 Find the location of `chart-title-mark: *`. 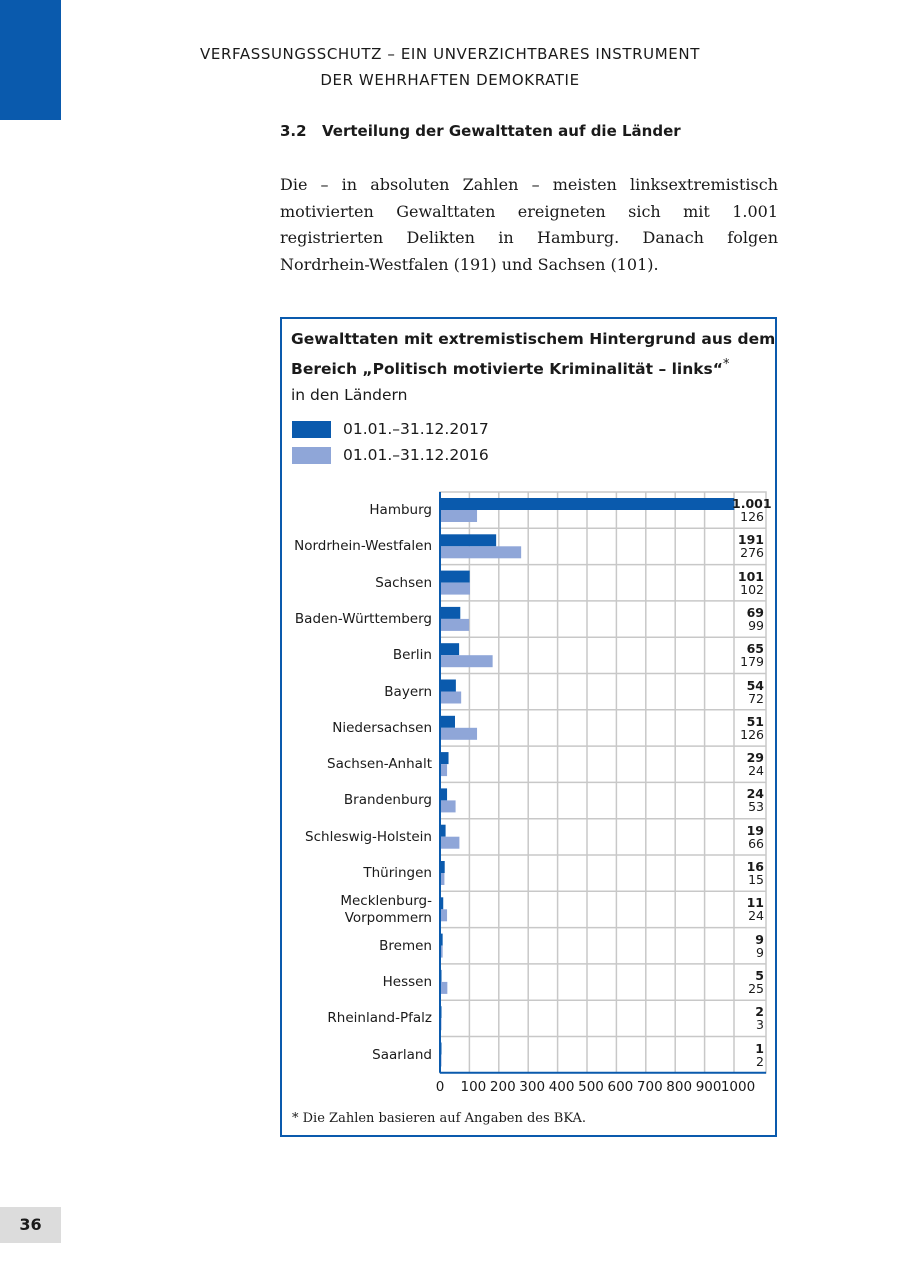

chart-title-mark: * is located at coordinates (726, 364).